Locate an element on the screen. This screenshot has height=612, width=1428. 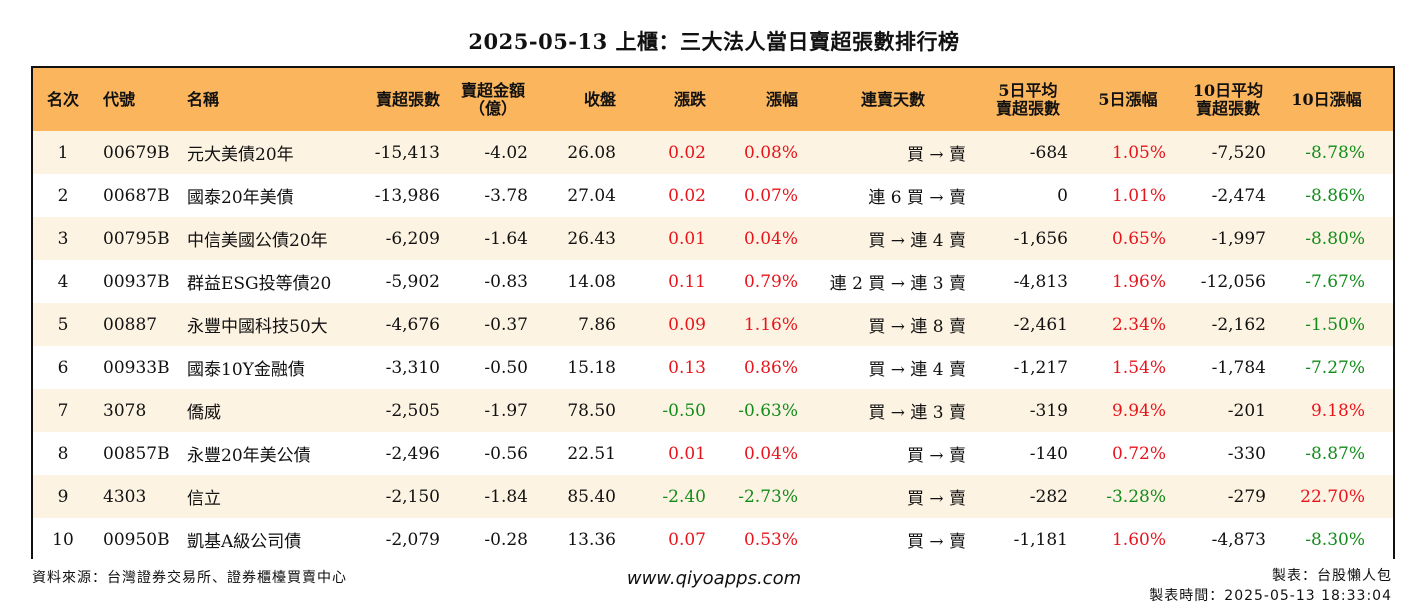
header-pct: 漲幅 is located at coordinates (781, 99).